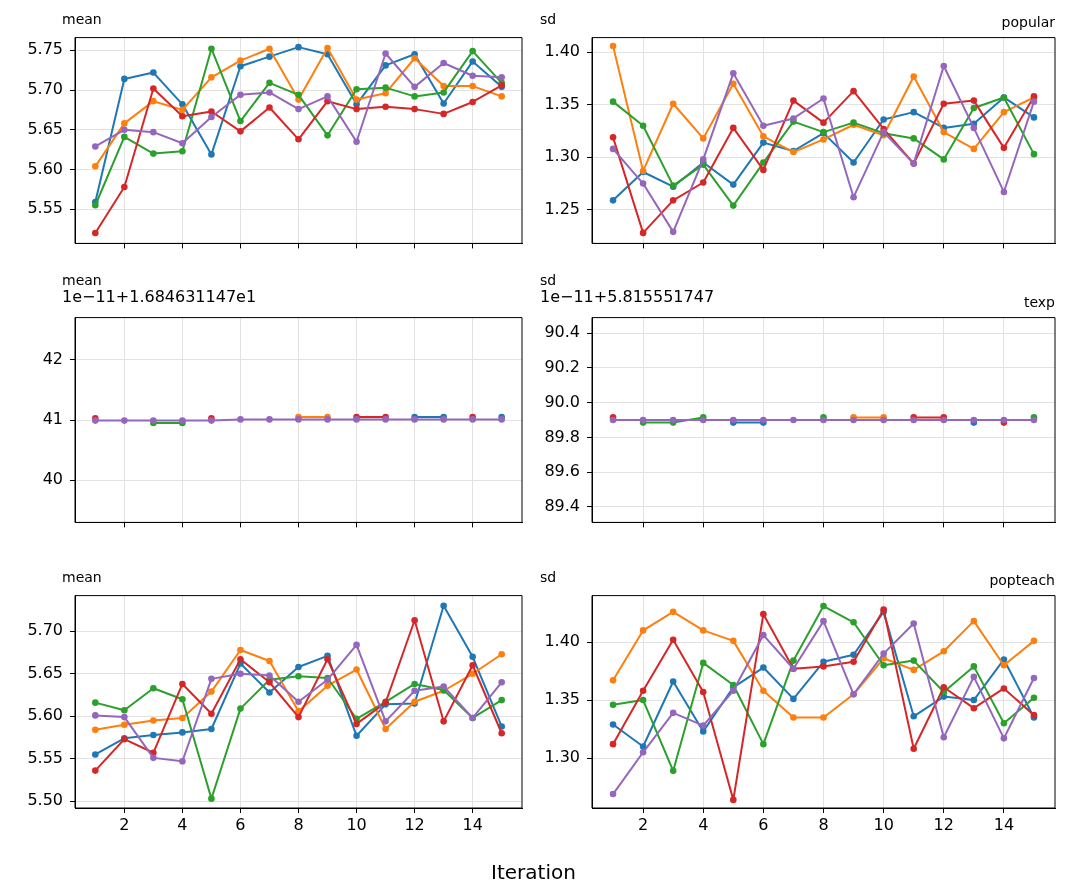 Image resolution: width=1067 pixels, height=895 pixels. I want to click on y-tick-label: 42, so click(52, 358).